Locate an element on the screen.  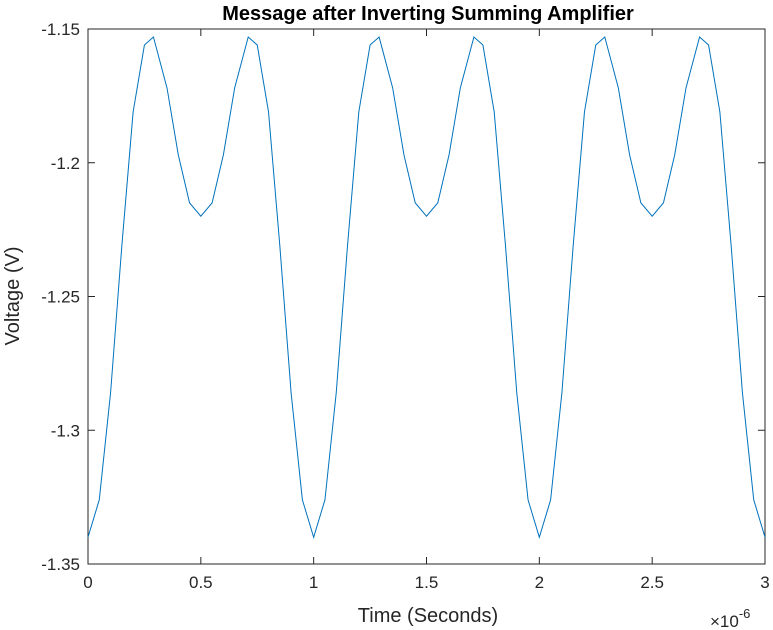
x-tick-label: 1 is located at coordinates (313, 582).